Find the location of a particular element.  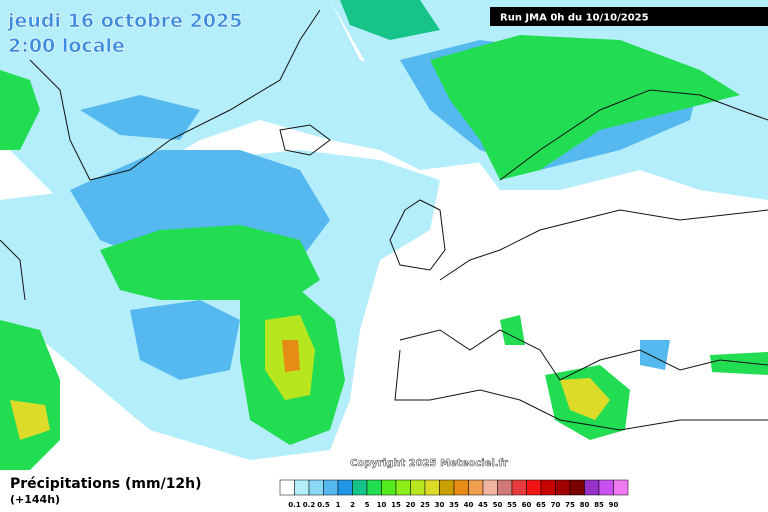

scale-label: 15 is located at coordinates (396, 505).